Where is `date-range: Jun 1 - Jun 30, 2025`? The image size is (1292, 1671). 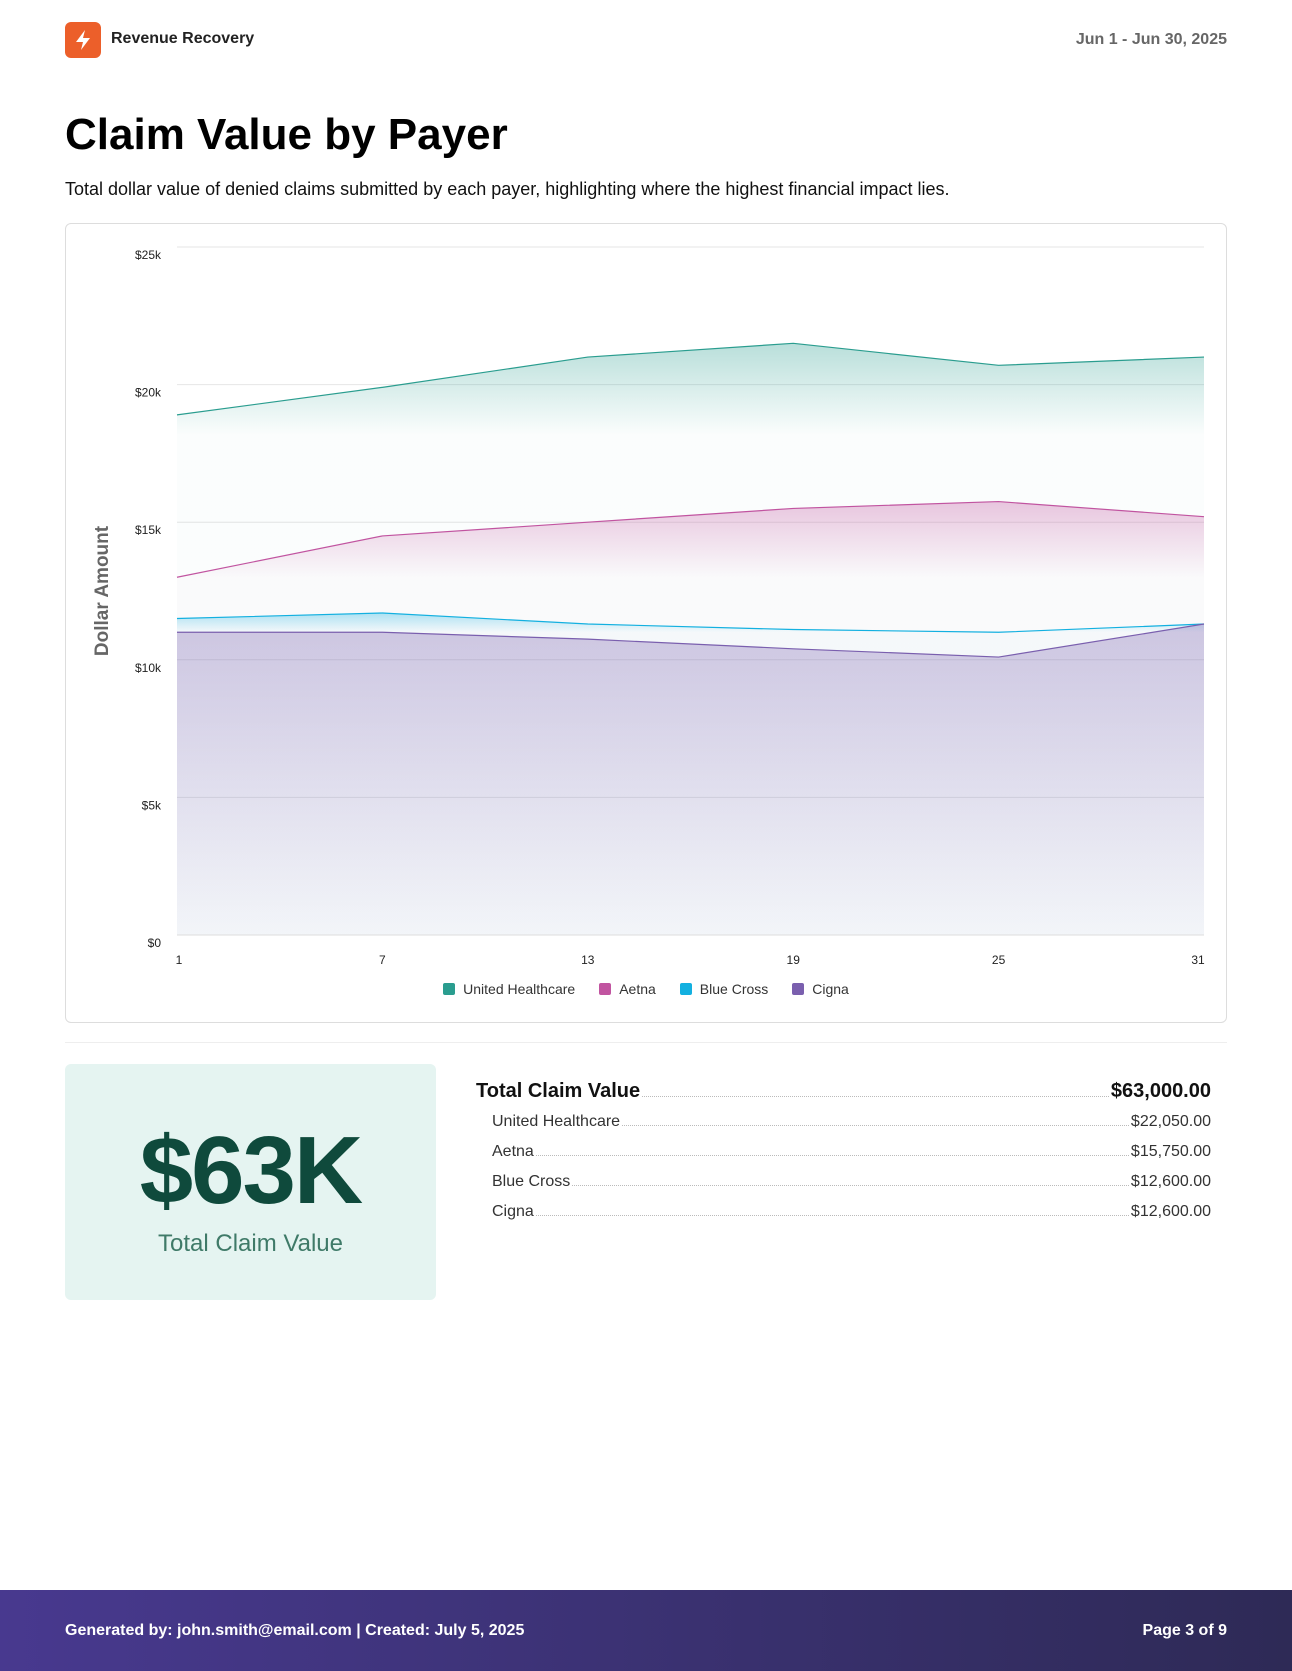 date-range: Jun 1 - Jun 30, 2025 is located at coordinates (1151, 39).